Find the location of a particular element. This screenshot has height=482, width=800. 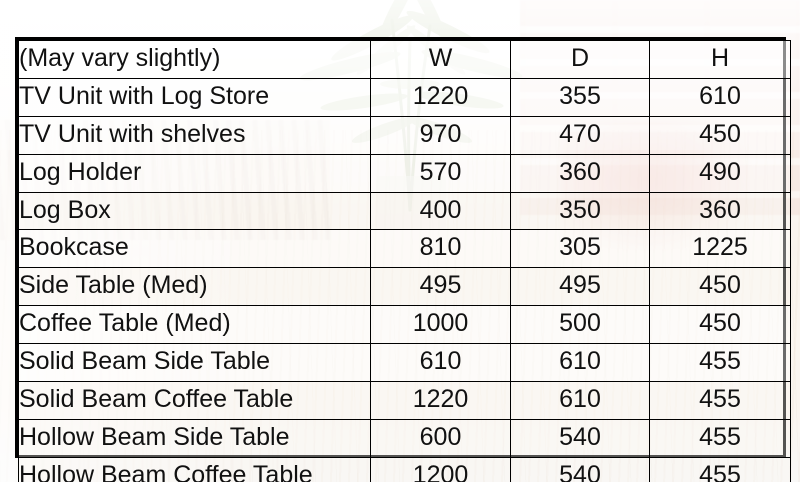

table-row: Side Table (Med) 495 495 450 is located at coordinates (404, 287).